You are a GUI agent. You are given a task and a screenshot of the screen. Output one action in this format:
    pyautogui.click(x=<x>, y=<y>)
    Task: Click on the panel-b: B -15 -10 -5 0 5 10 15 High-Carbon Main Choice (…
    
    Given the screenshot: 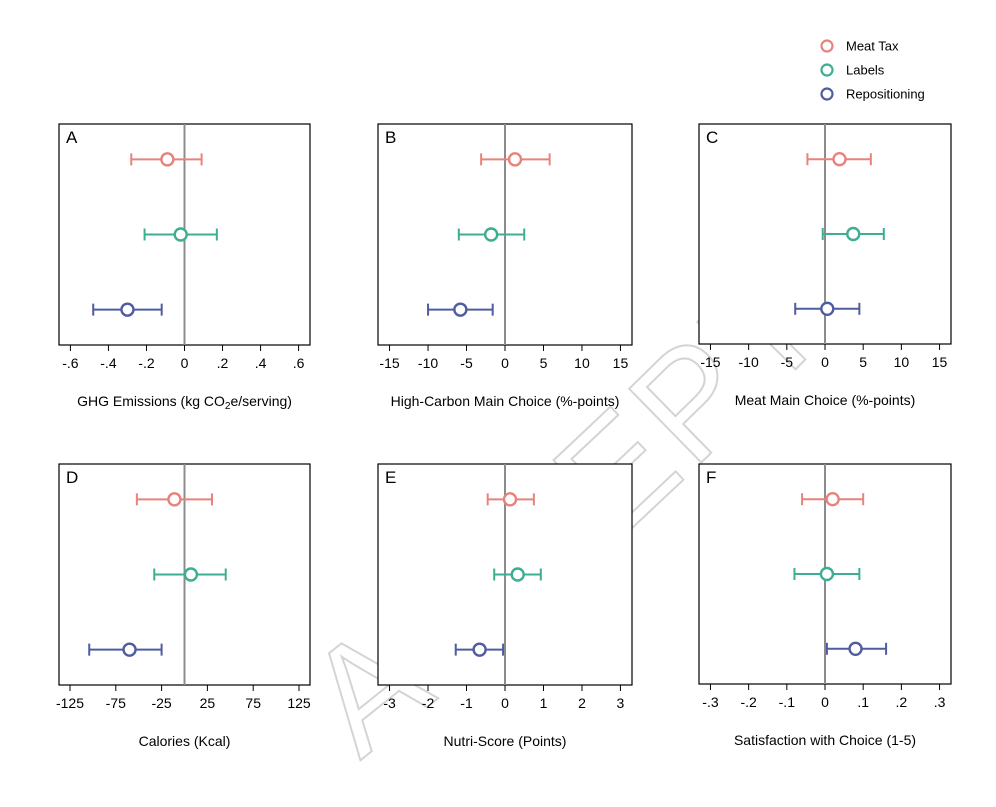 What is the action you would take?
    pyautogui.click(x=505, y=266)
    